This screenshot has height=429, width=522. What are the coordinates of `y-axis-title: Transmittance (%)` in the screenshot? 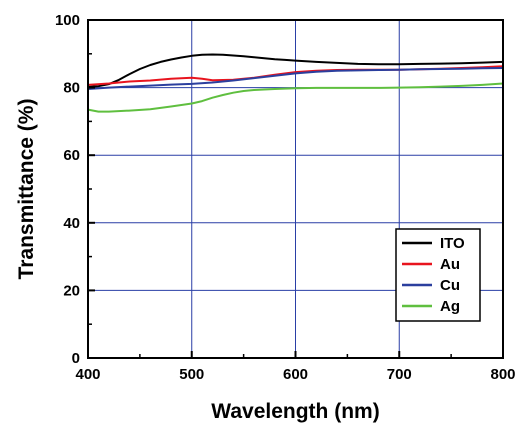 It's located at (26, 189).